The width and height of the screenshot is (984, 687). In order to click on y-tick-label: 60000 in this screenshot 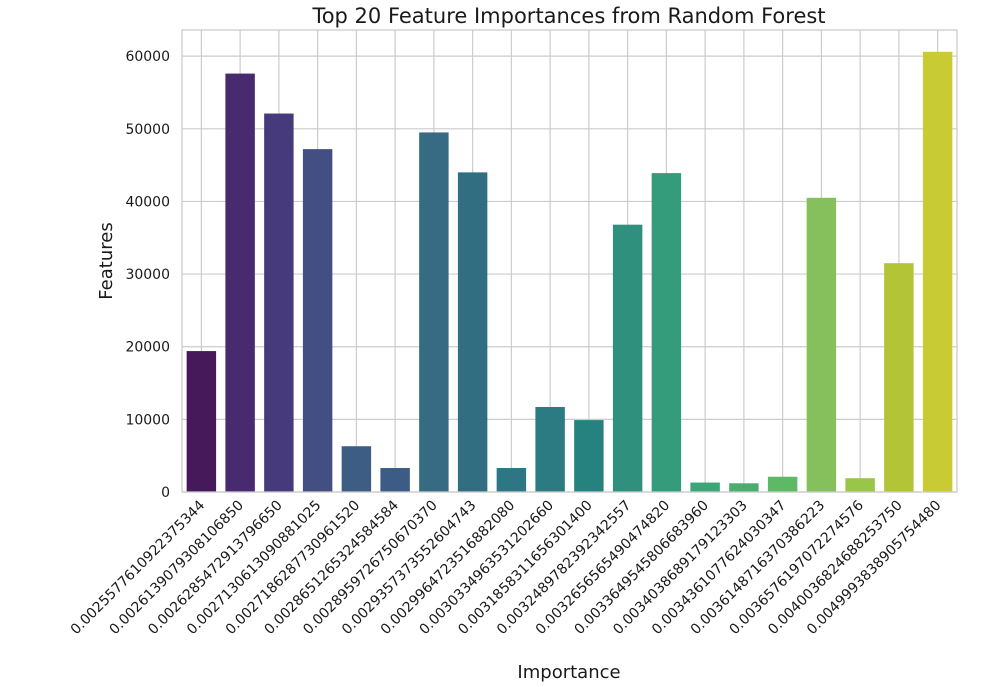, I will do `click(147, 57)`.